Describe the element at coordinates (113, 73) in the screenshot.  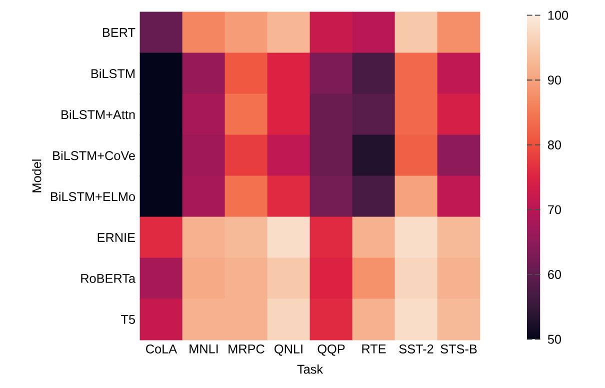
I see `y-tick-label: BiLSTM` at that location.